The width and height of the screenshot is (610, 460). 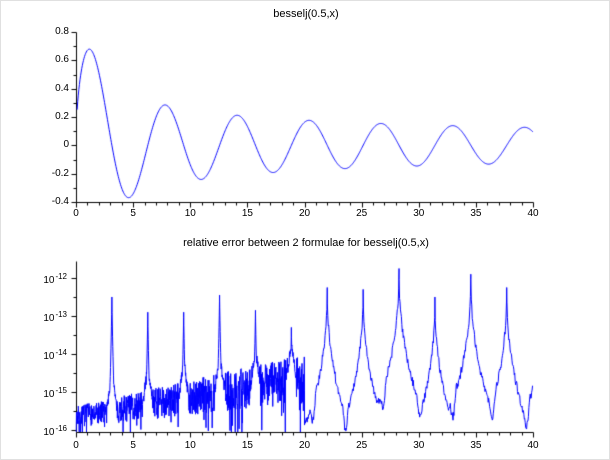 What do you see at coordinates (55, 431) in the screenshot?
I see `y-tick-label-log: 10-16` at bounding box center [55, 431].